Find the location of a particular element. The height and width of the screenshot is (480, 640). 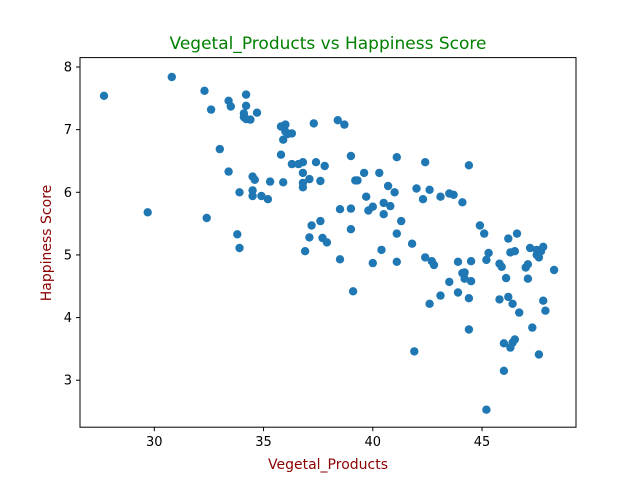

x-tick-label: 35 is located at coordinates (263, 442).